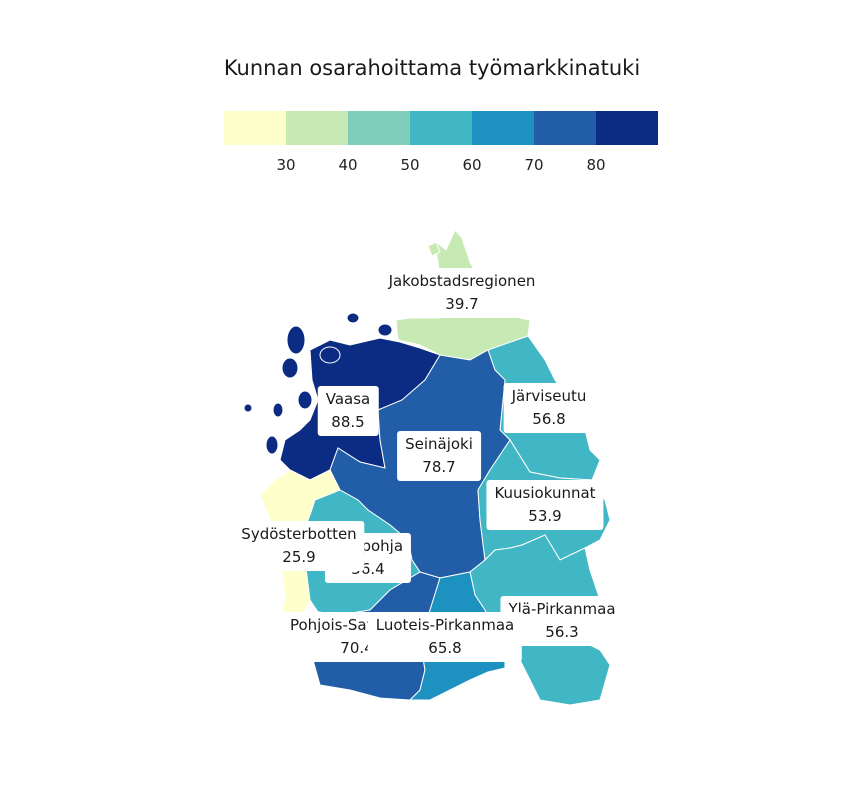  Describe the element at coordinates (347, 165) in the screenshot. I see `legend-tick-label: 40` at that location.